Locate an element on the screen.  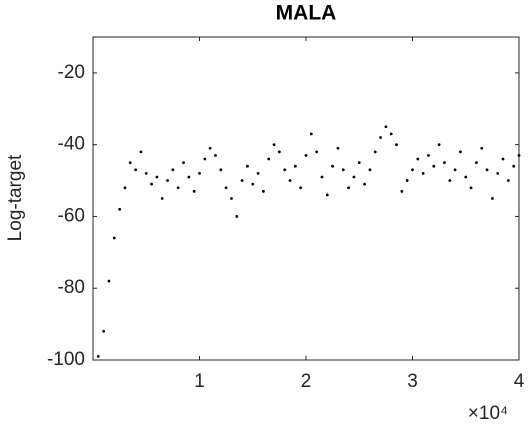
y-tick-label: -100 is located at coordinates (66, 359).